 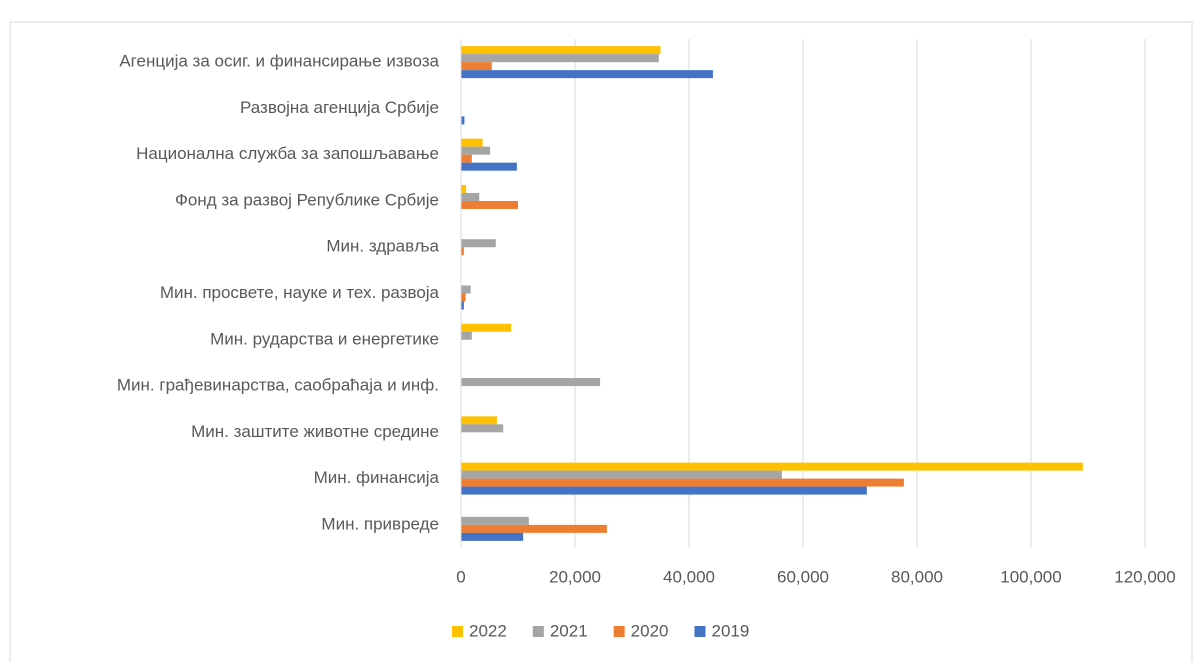 I want to click on x-tick-label: 20,000, so click(x=575, y=576).